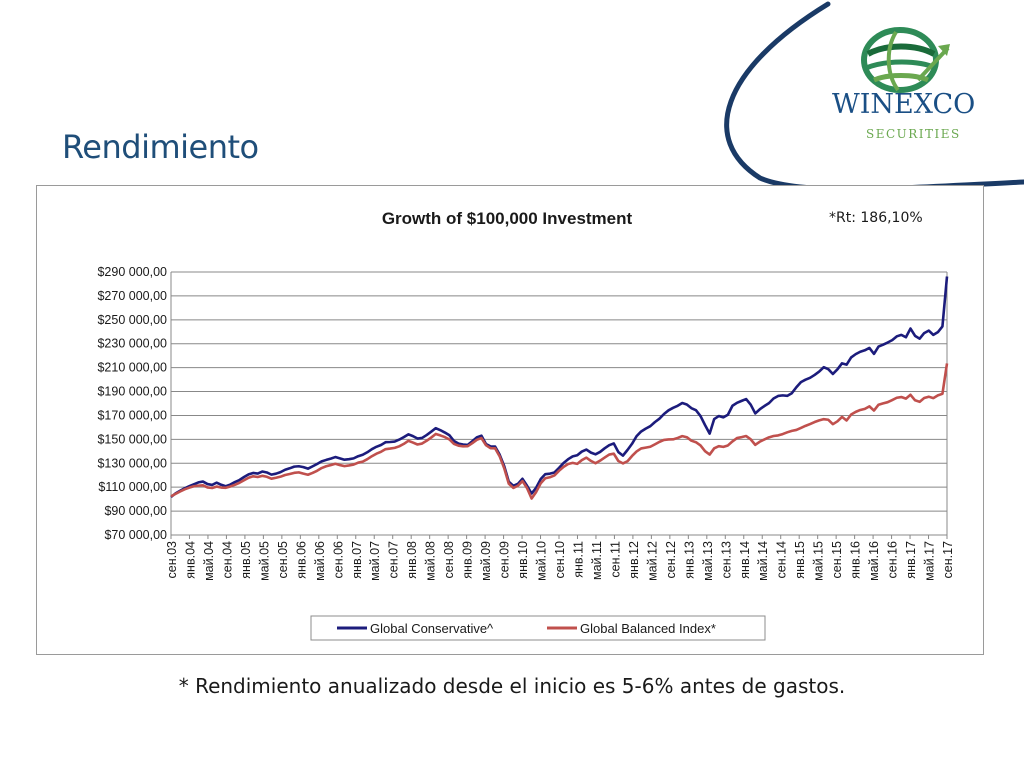 This screenshot has height=768, width=1024. What do you see at coordinates (132, 368) in the screenshot?
I see `y-tick-label: $210 000,00` at bounding box center [132, 368].